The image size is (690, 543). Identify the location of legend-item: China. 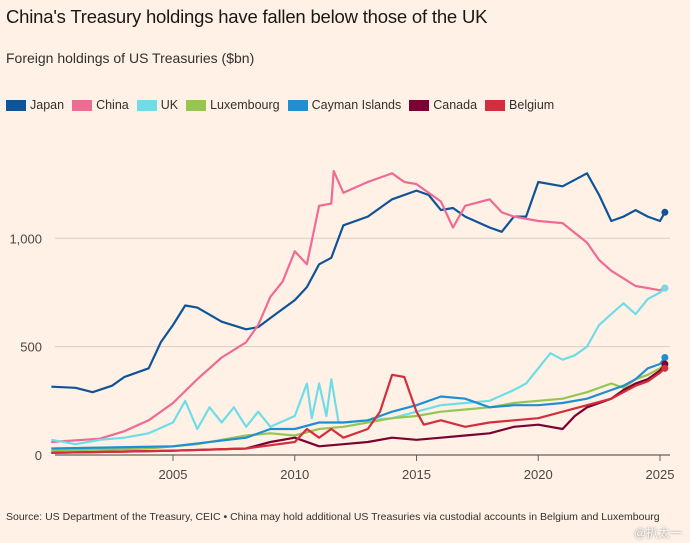
(100, 105).